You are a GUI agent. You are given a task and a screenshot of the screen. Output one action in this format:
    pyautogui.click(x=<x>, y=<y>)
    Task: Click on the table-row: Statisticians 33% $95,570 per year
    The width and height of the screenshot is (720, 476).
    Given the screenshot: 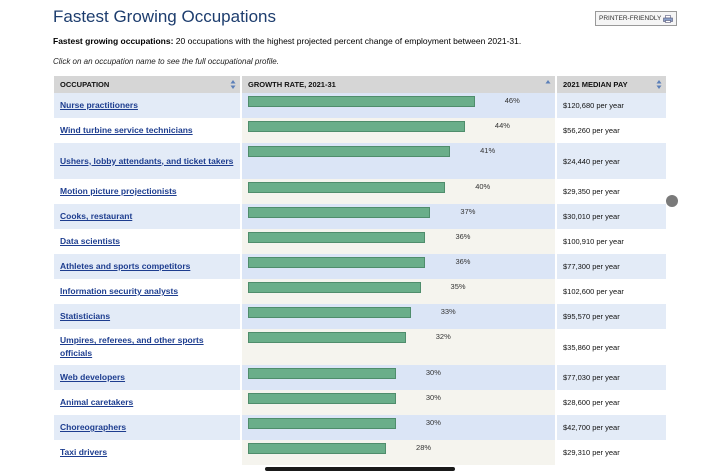 What is the action you would take?
    pyautogui.click(x=360, y=316)
    